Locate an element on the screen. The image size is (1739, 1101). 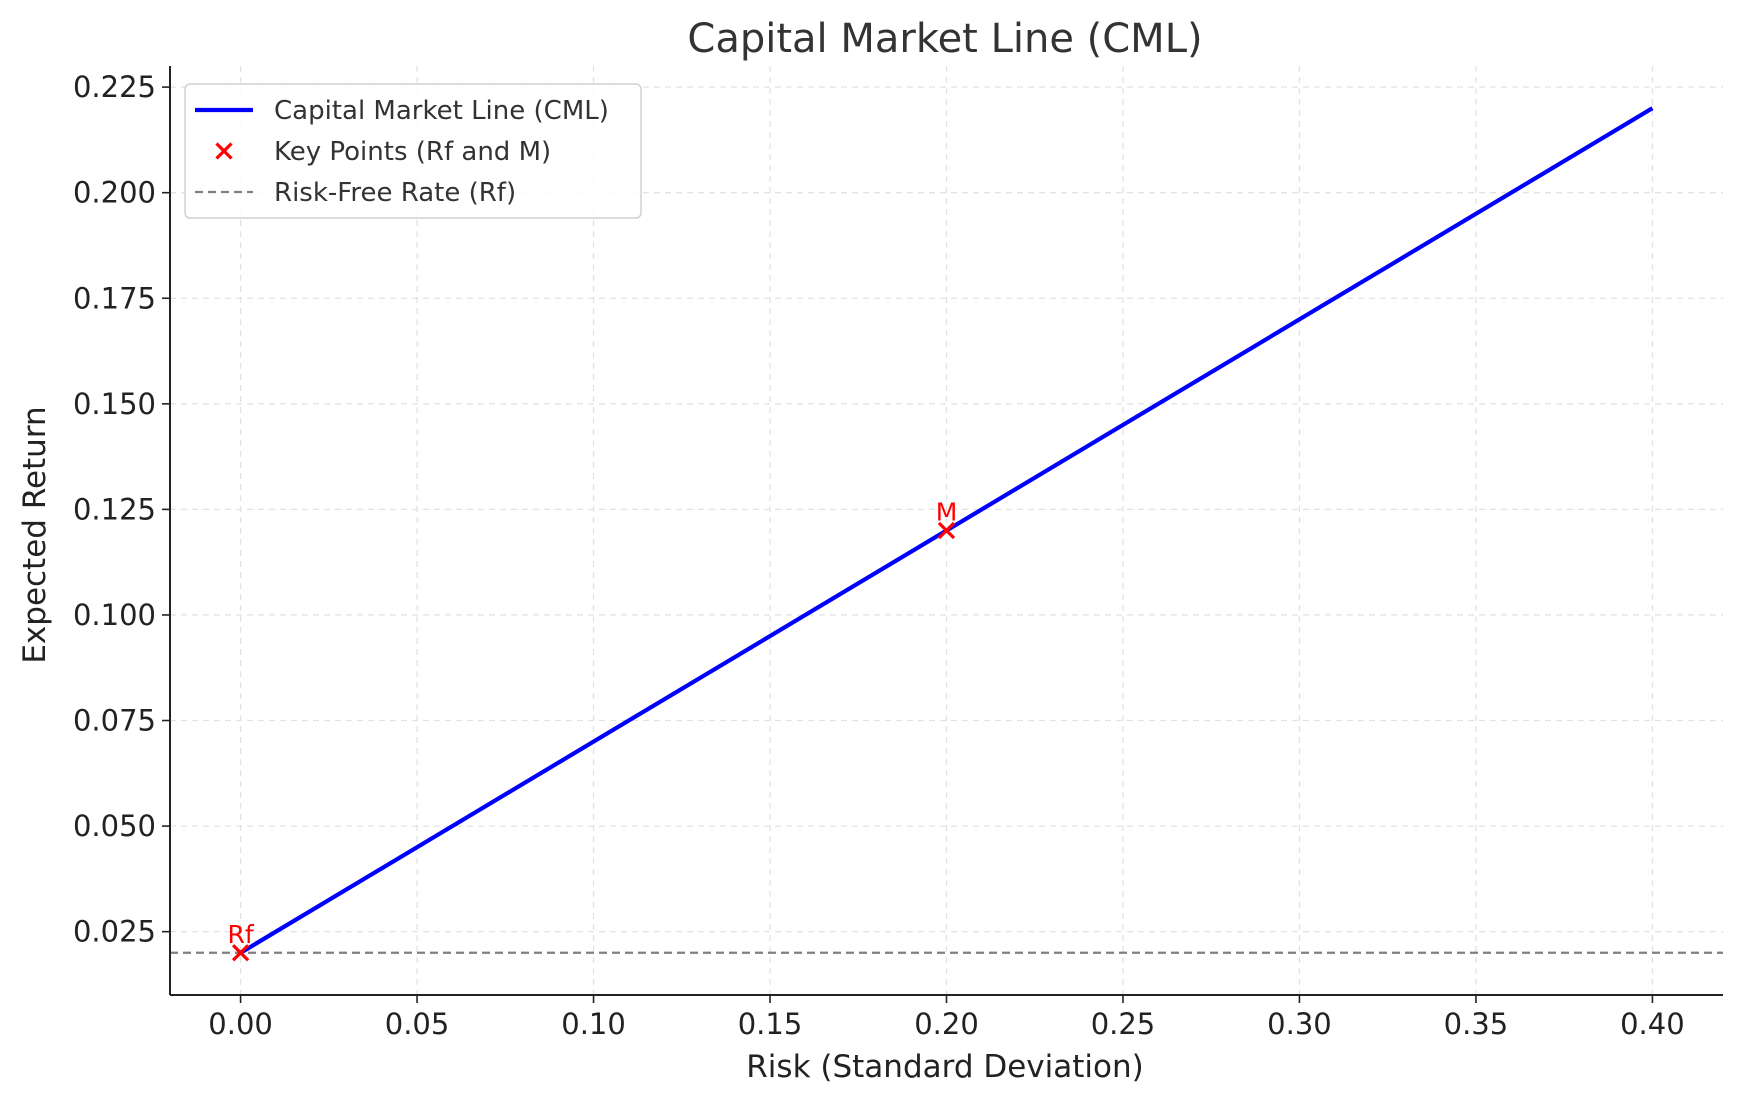
y-tick-label: 0.175 is located at coordinates (114, 298).